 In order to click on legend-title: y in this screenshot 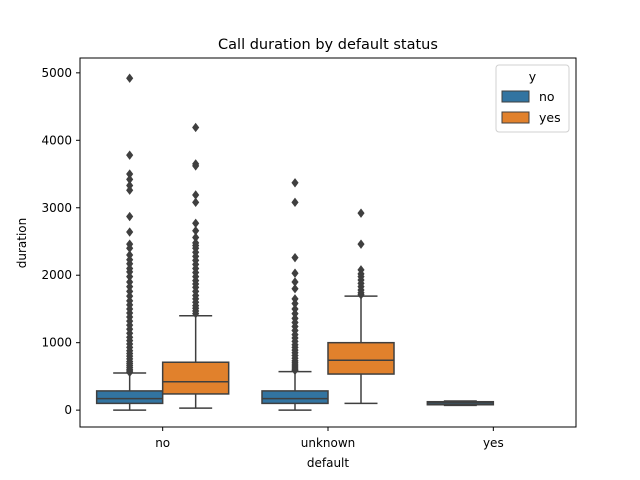, I will do `click(533, 76)`.